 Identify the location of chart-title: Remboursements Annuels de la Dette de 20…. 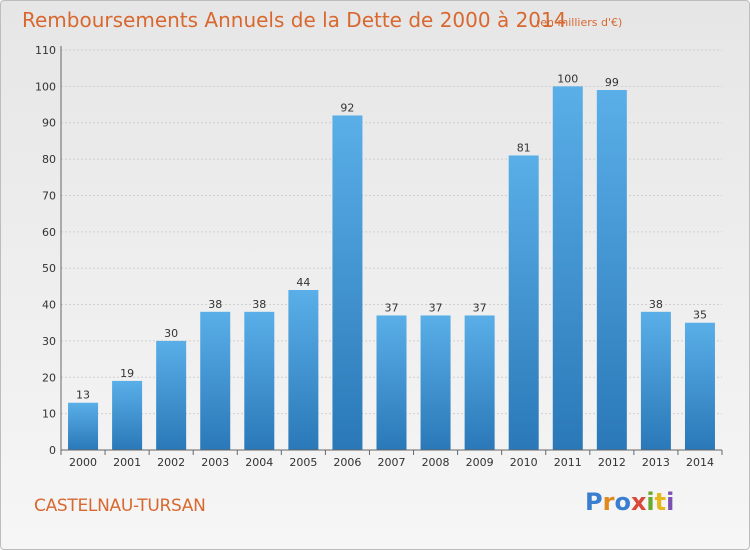
(294, 20).